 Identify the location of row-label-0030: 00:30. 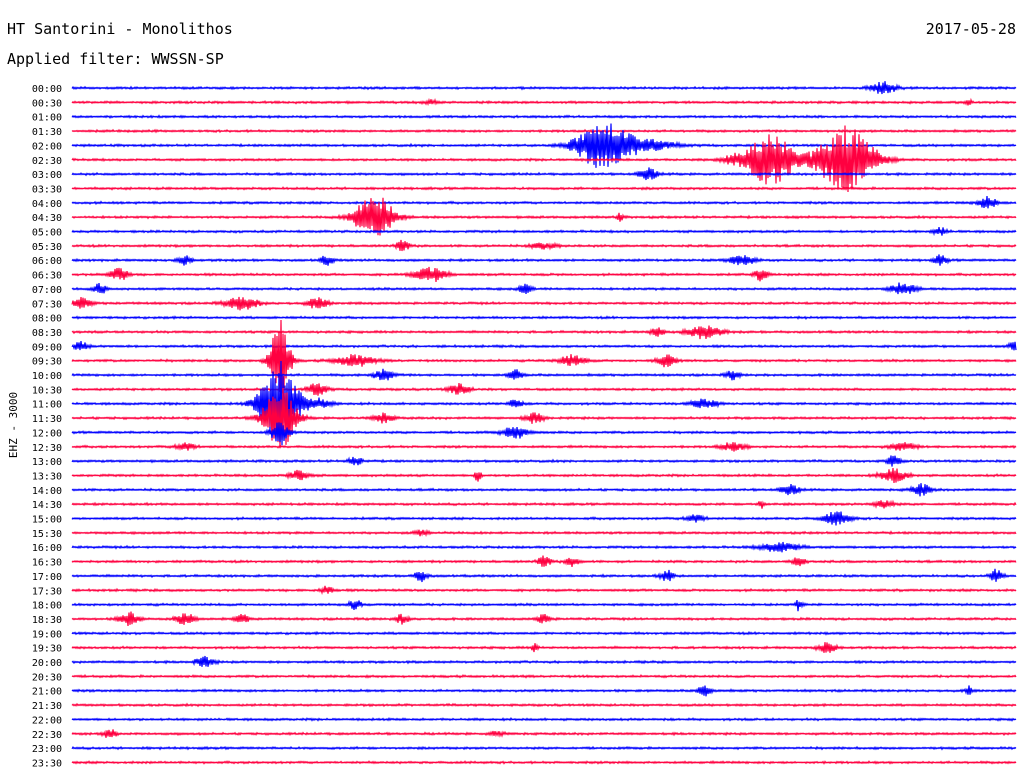
(47, 103).